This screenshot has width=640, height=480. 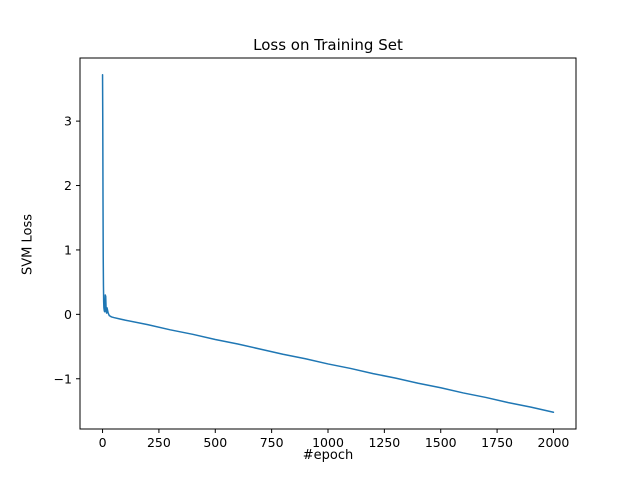 What do you see at coordinates (68, 121) in the screenshot?
I see `y-tick-label: 3` at bounding box center [68, 121].